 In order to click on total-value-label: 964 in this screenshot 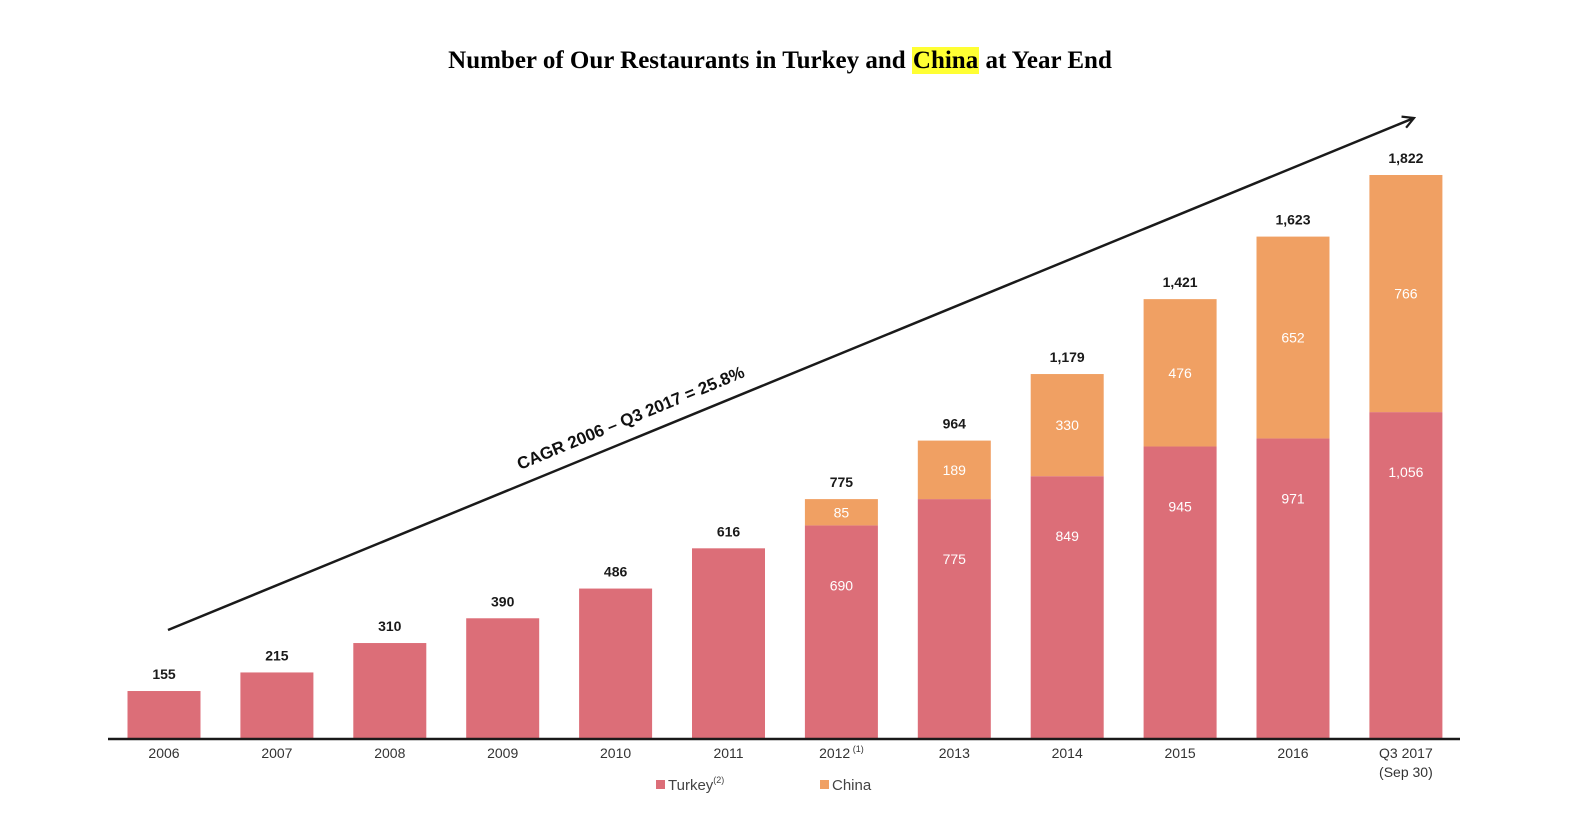, I will do `click(955, 424)`.